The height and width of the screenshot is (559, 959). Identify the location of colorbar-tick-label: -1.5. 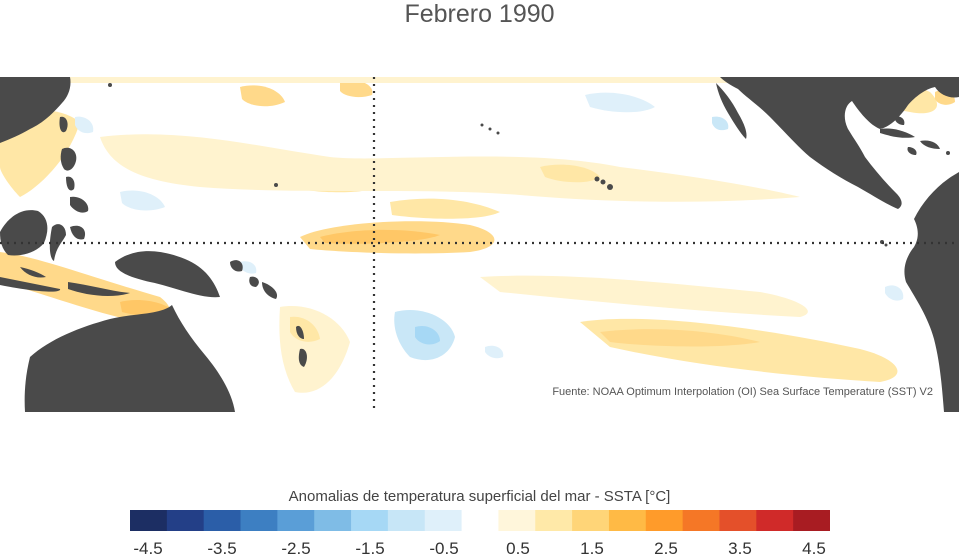
(370, 548).